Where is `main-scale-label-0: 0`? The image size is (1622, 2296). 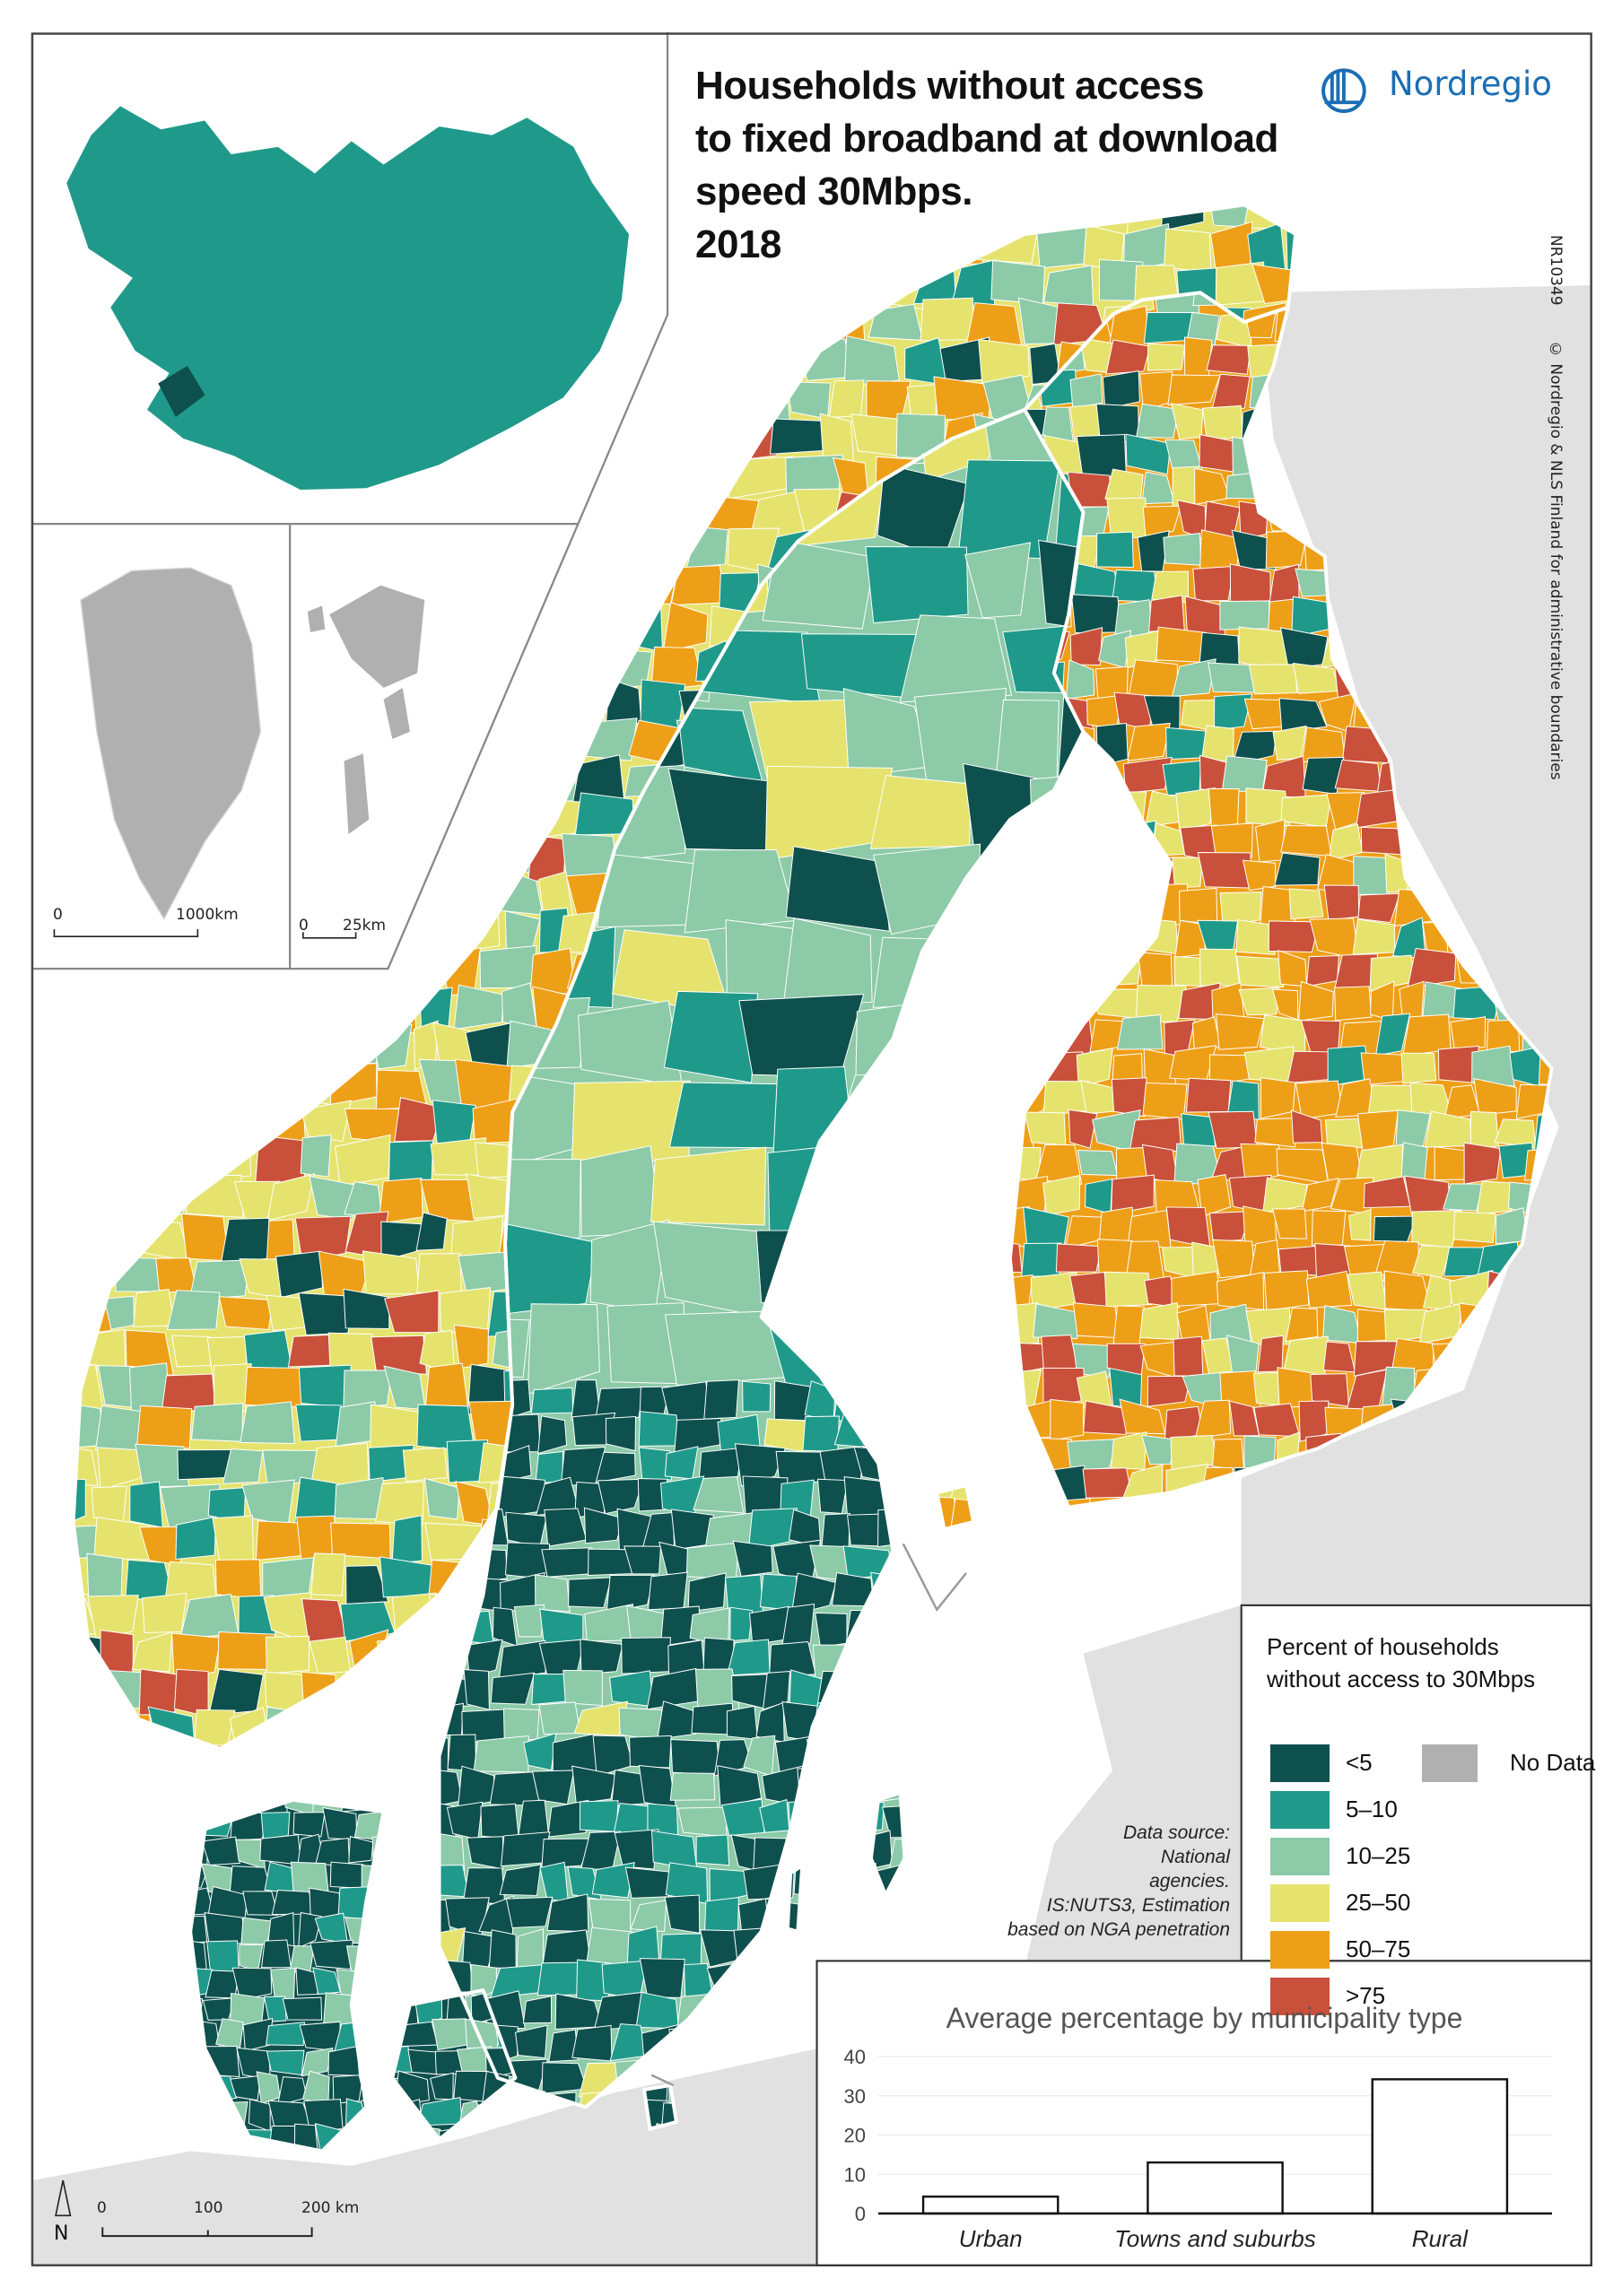
main-scale-label-0: 0 is located at coordinates (102, 2208).